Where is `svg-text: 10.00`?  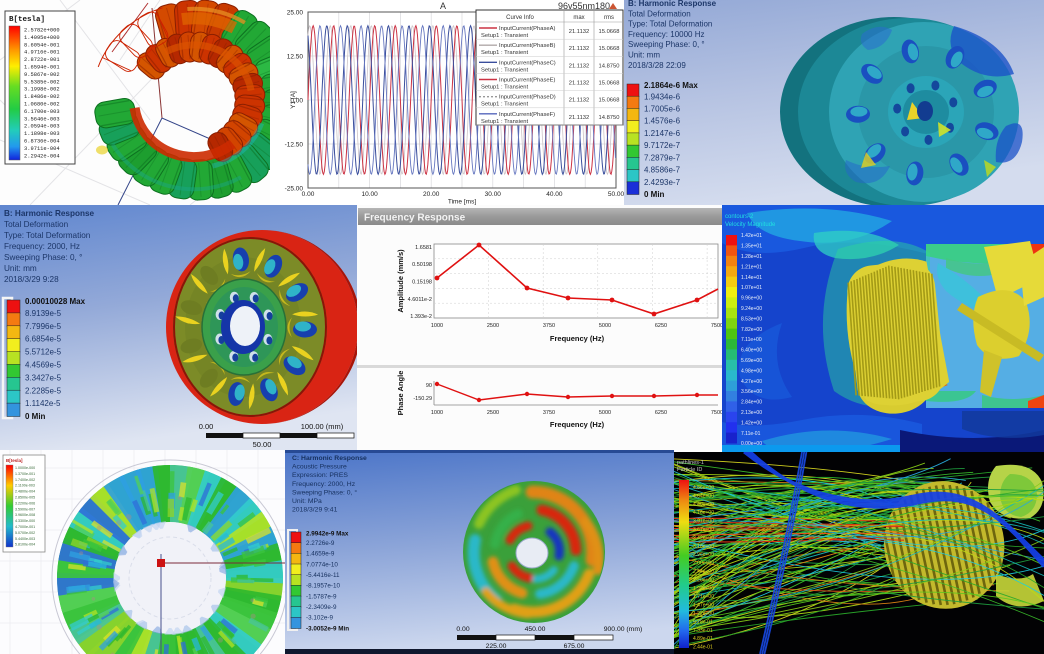
svg-text: 10.00 is located at coordinates (369, 194).